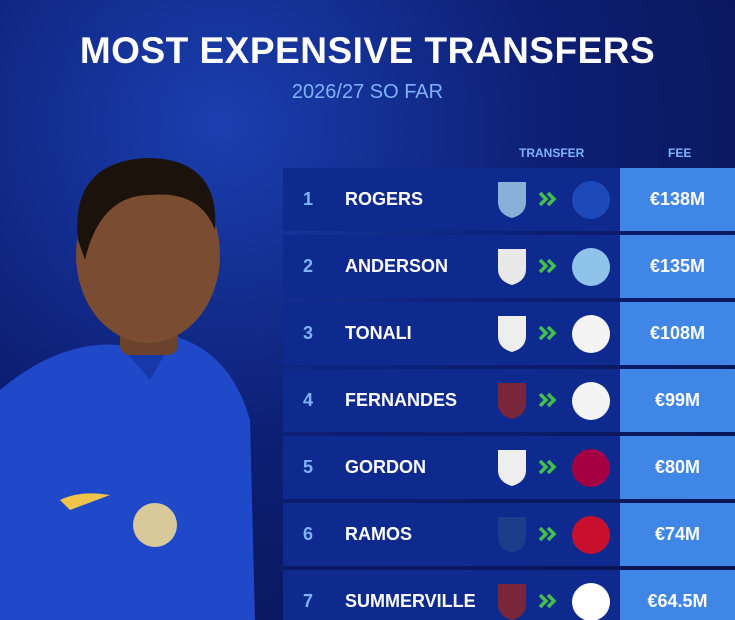  I want to click on table-row: 2 ANDERSON €135M, so click(509, 266).